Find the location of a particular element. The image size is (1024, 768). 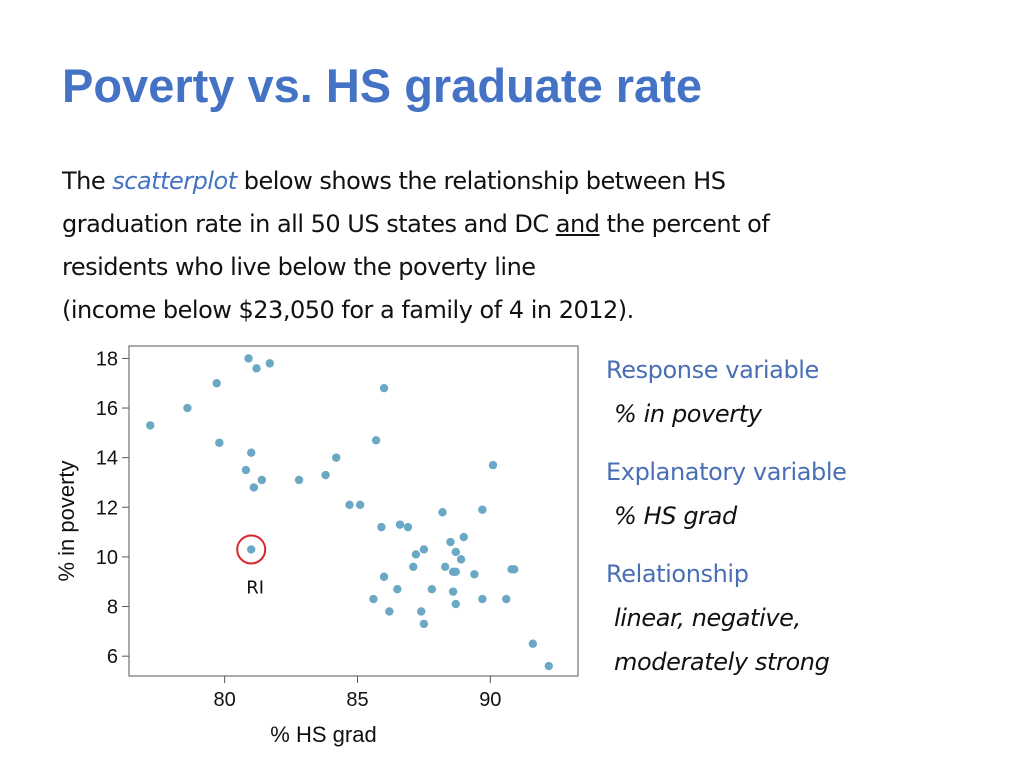

highlight-circle is located at coordinates (251, 549).